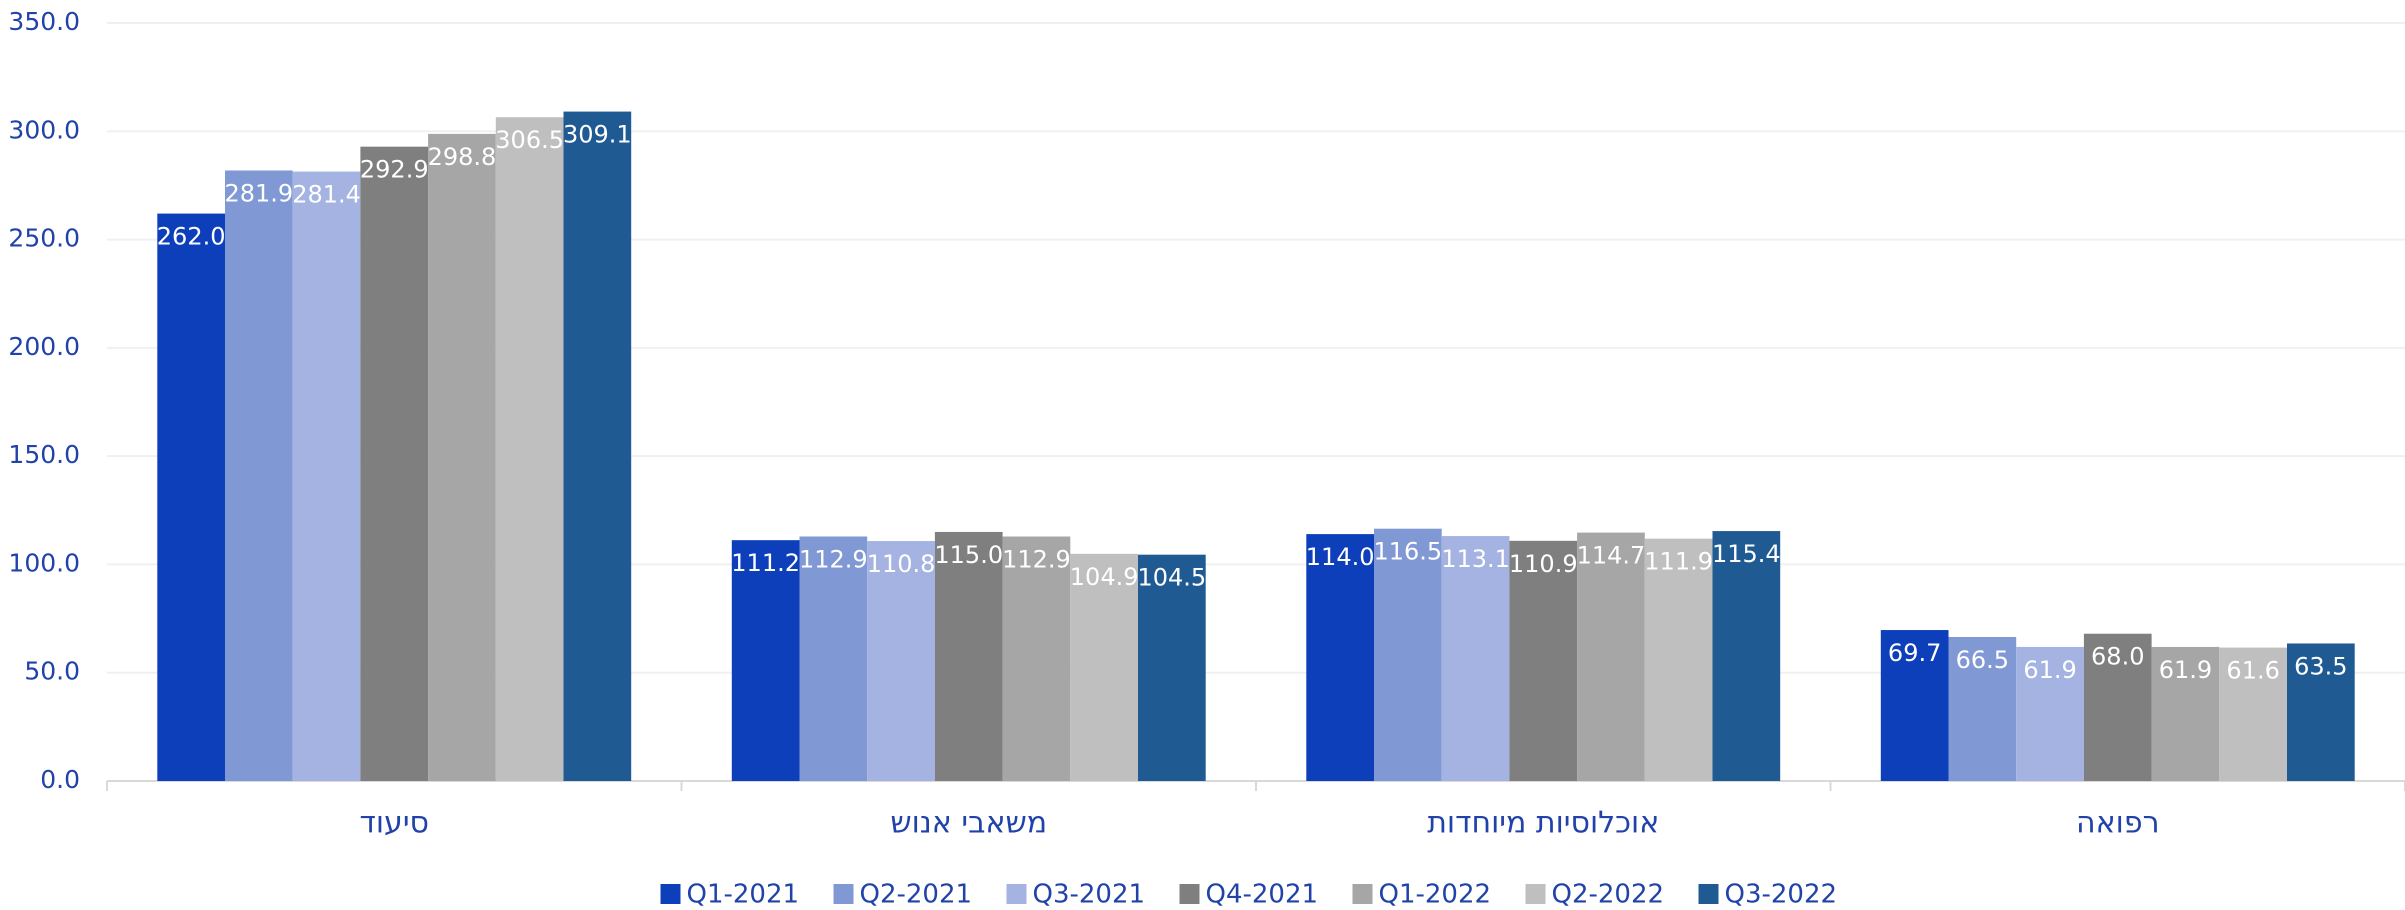 The width and height of the screenshot is (2405, 910). What do you see at coordinates (1678, 562) in the screenshot?
I see `data-label: 111.9` at bounding box center [1678, 562].